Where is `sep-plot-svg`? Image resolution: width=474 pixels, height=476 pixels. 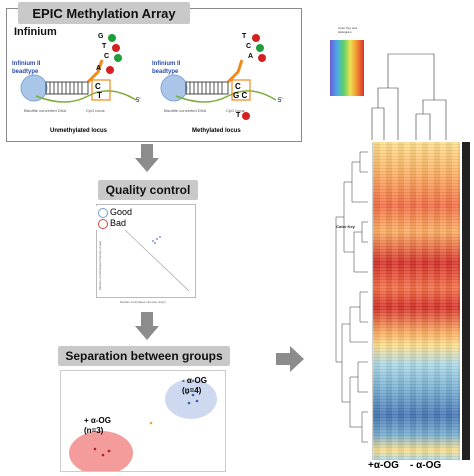 sep-plot-svg is located at coordinates (143, 427).